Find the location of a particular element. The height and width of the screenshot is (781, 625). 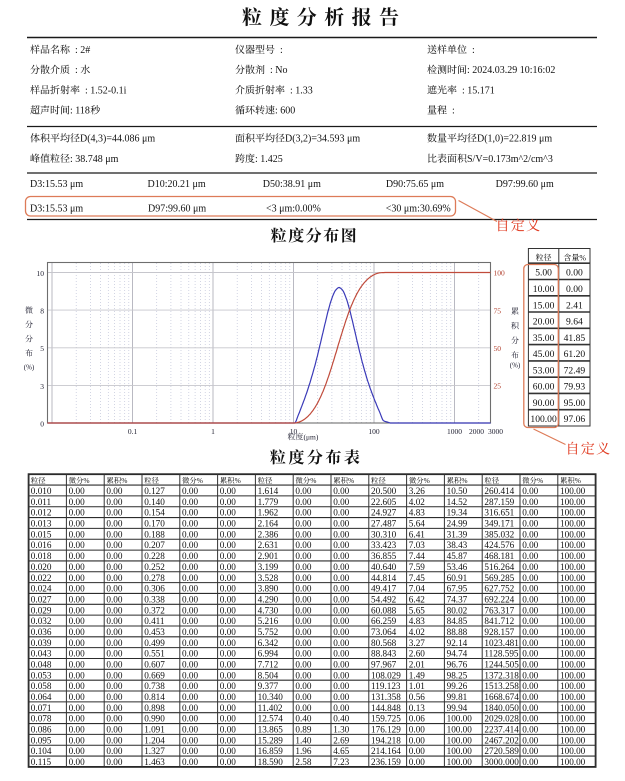

svg-text: D10:20.21 μm is located at coordinates (177, 184).